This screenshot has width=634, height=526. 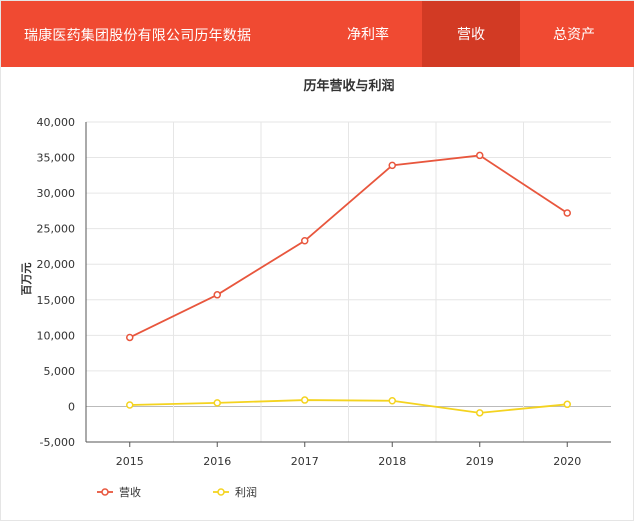 I want to click on tab-net-margin: 净利率, so click(x=368, y=35).